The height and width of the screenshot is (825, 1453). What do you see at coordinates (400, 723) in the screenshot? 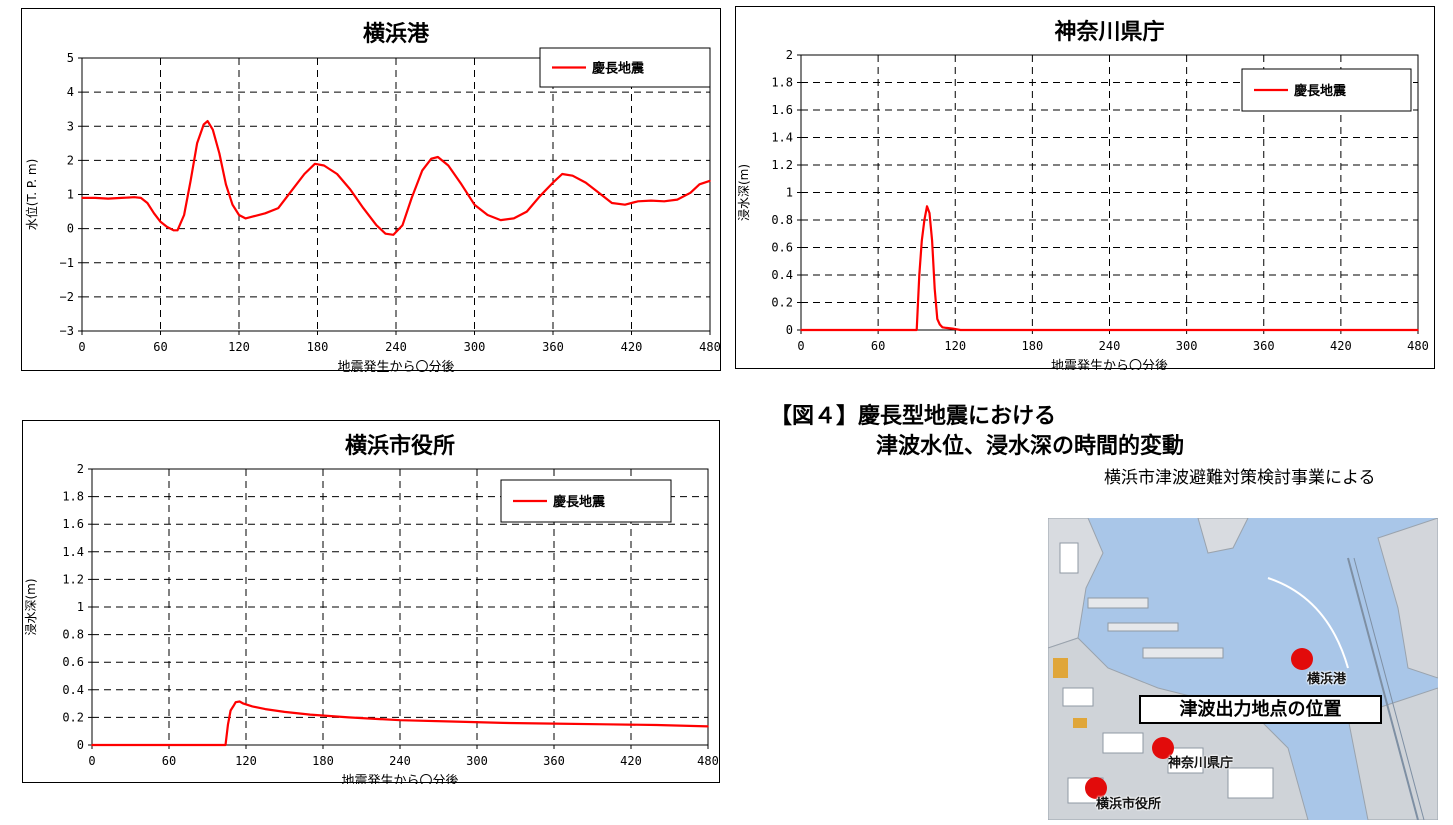
I see `series-line` at bounding box center [400, 723].